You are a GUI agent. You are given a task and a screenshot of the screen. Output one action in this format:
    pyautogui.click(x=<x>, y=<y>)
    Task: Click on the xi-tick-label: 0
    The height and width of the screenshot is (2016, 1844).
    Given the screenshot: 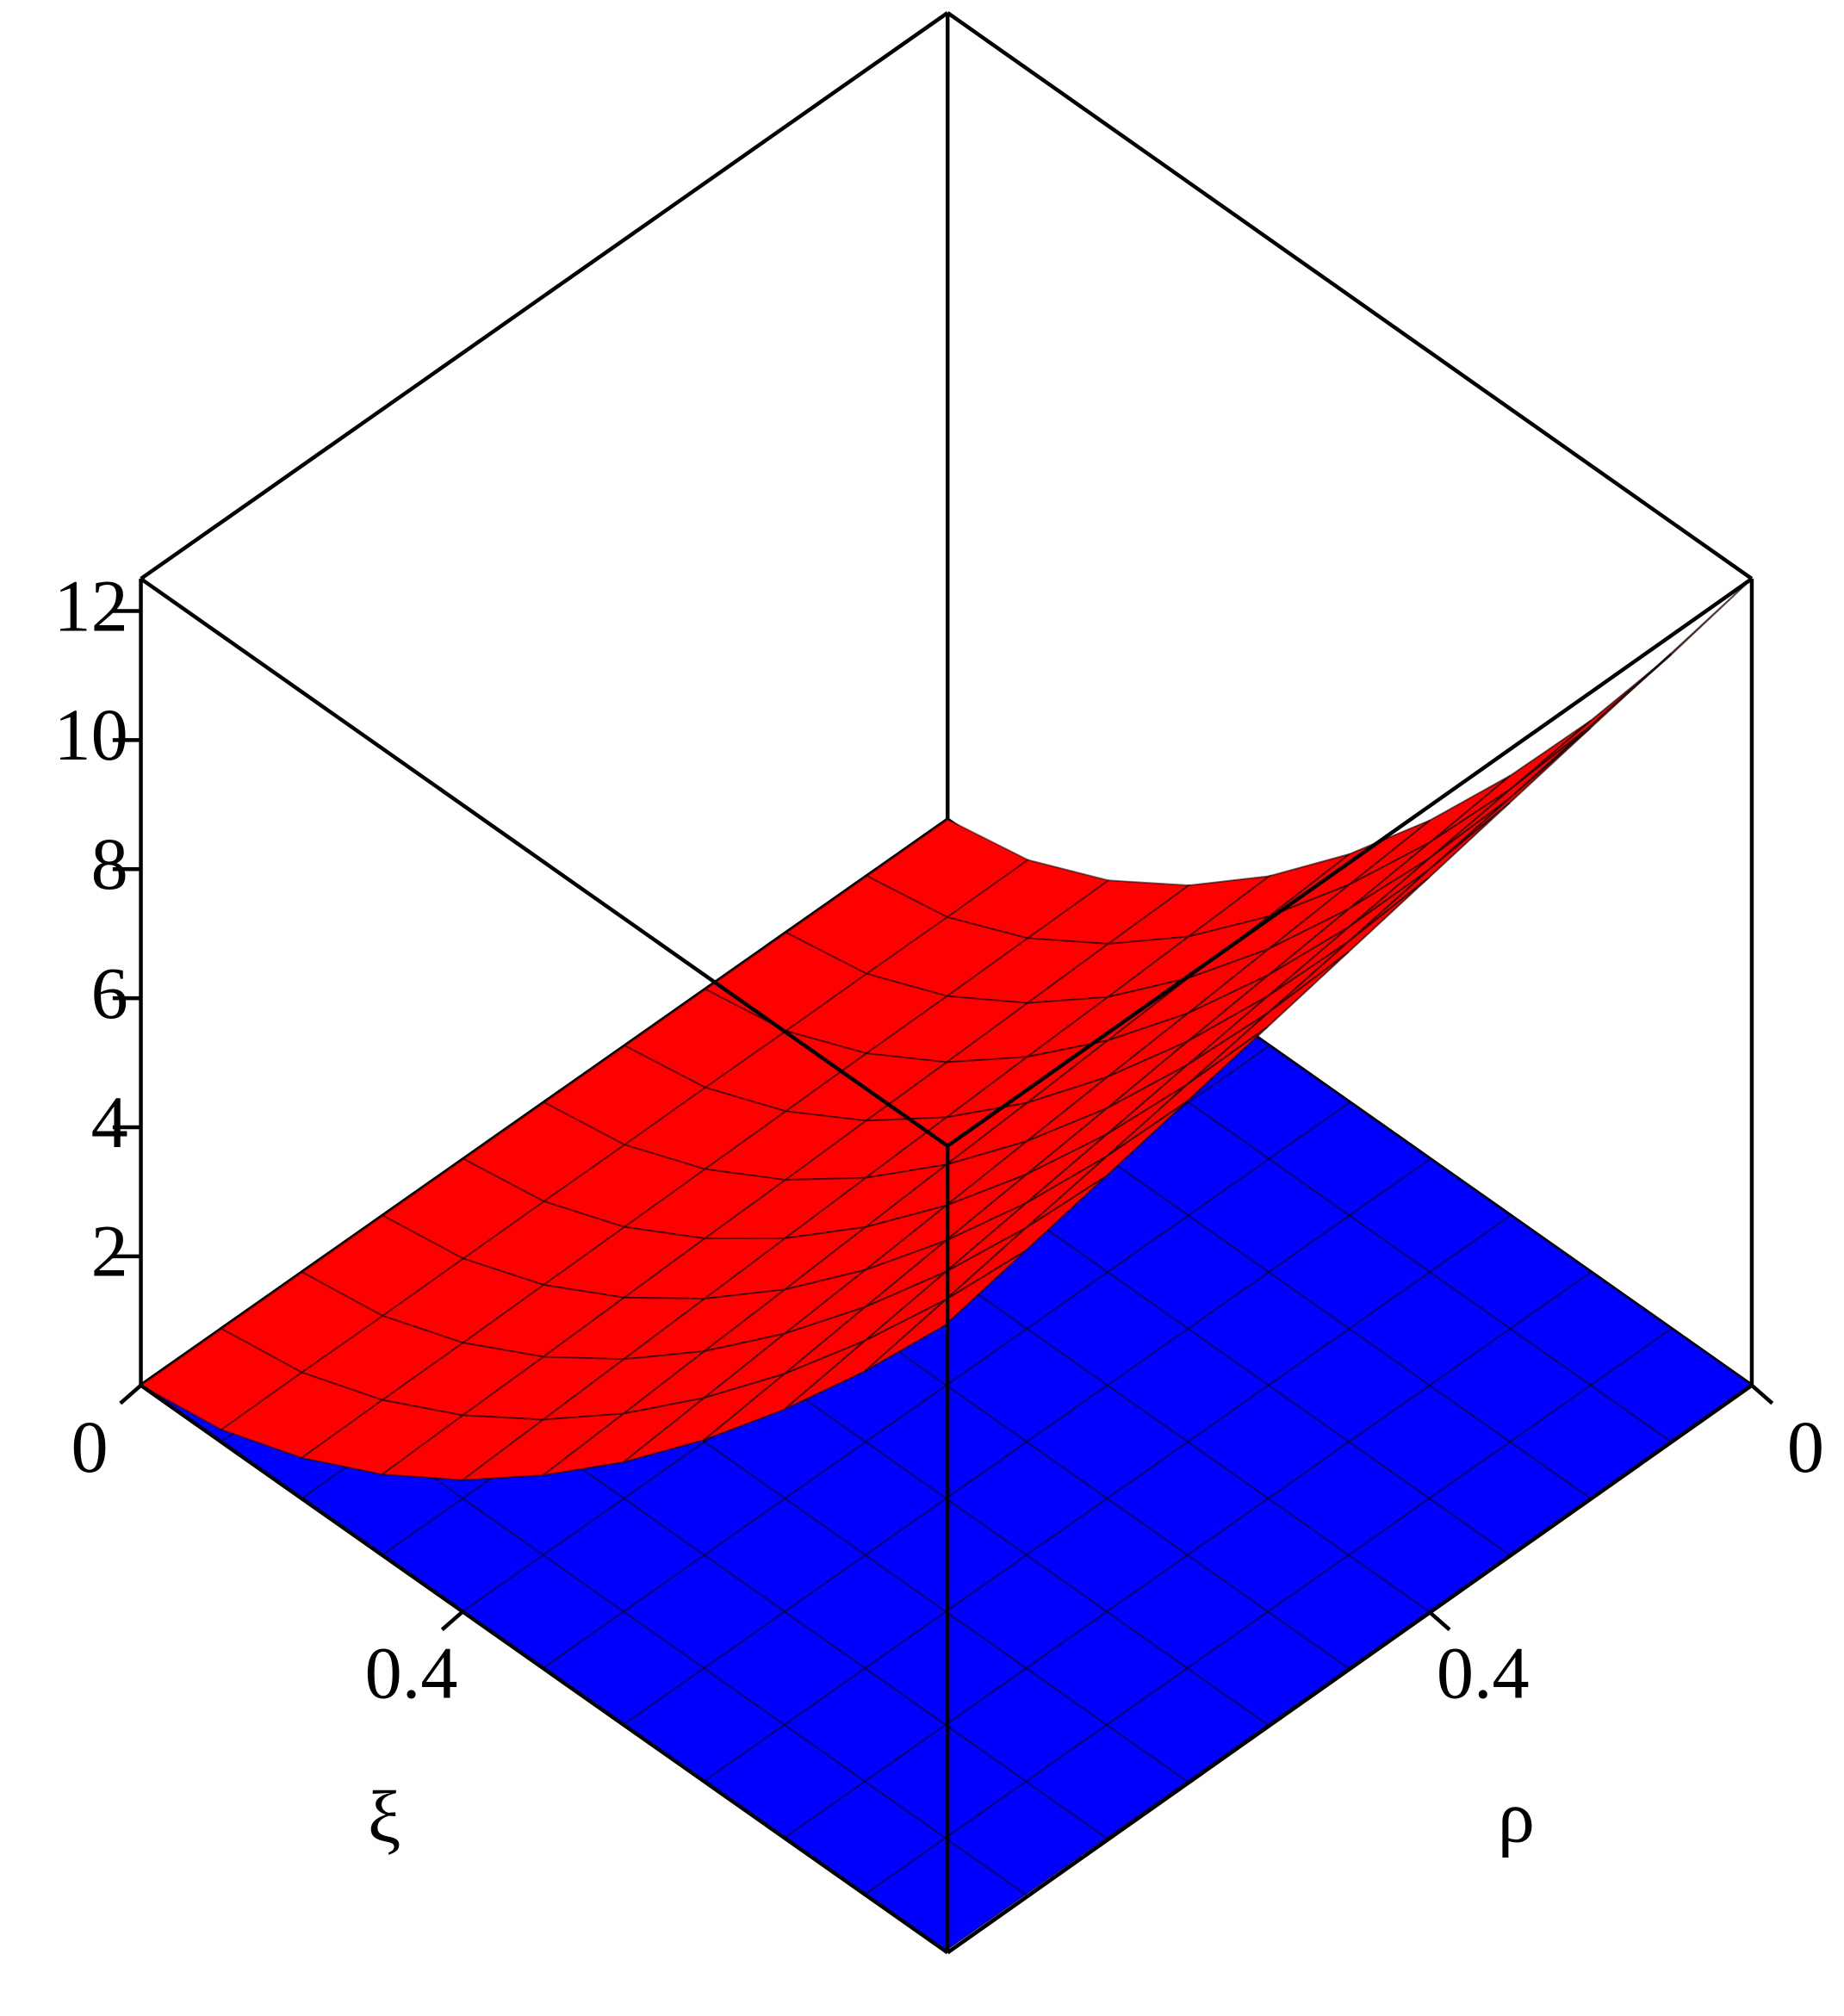 What is the action you would take?
    pyautogui.click(x=90, y=1446)
    